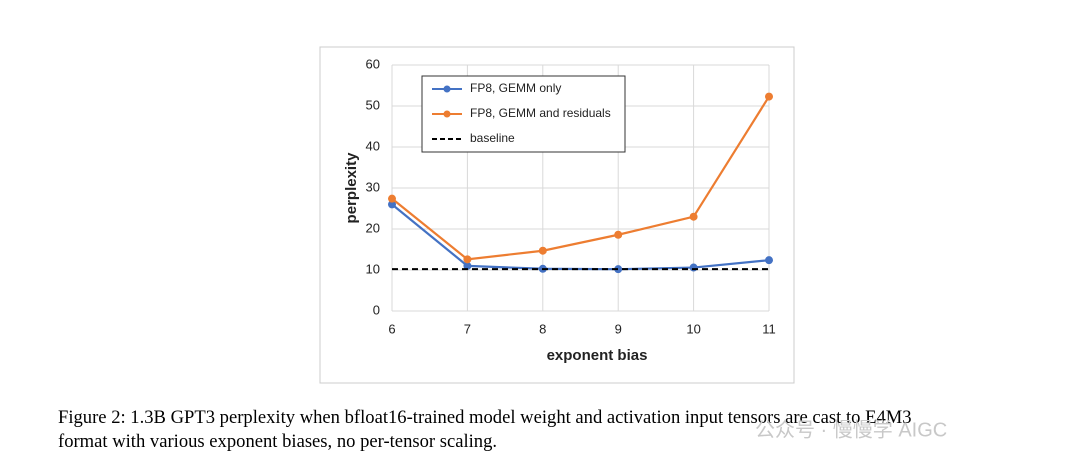  Describe the element at coordinates (376, 309) in the screenshot. I see `y-tick-label: 0` at that location.